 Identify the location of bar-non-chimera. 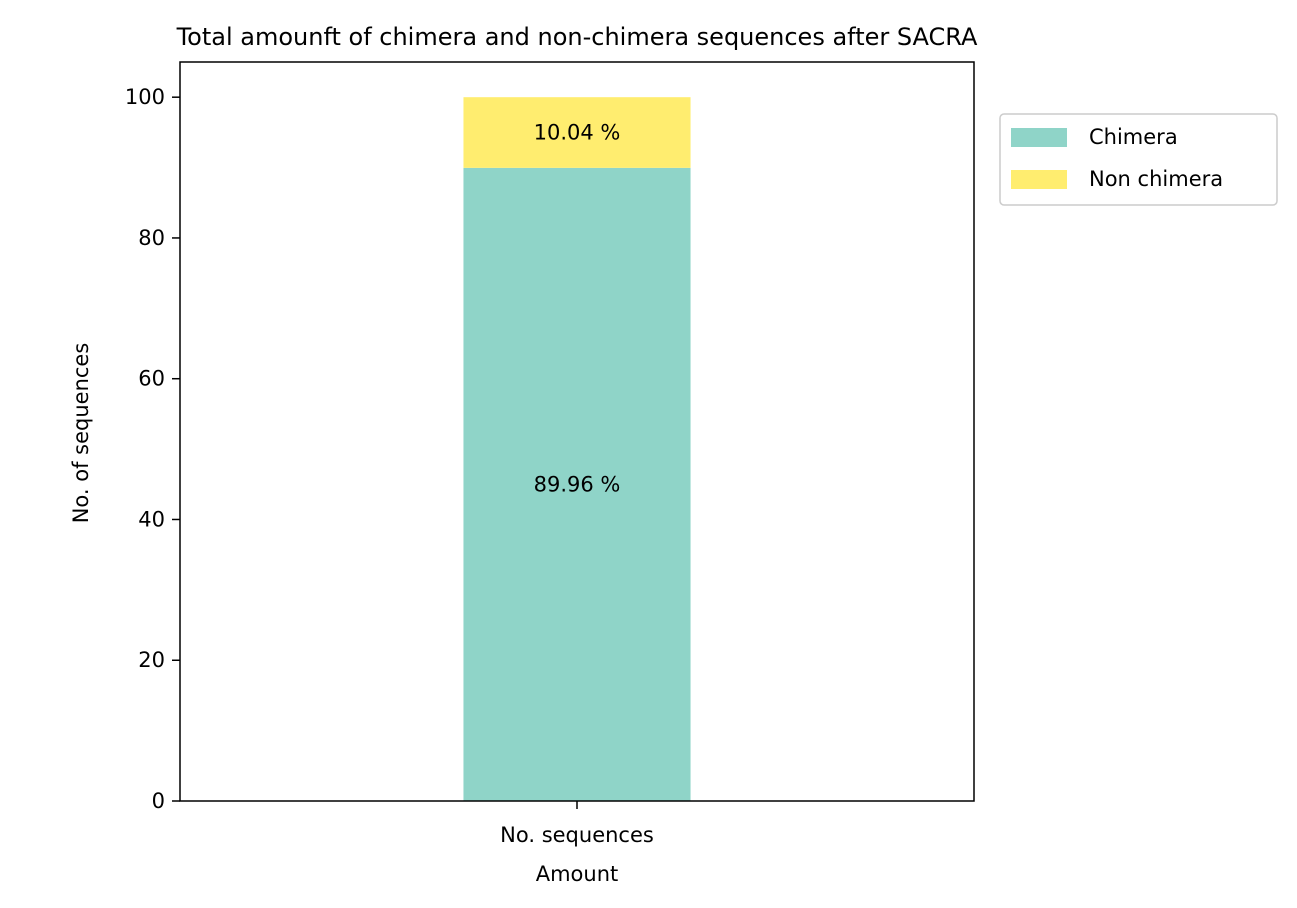
(577, 132).